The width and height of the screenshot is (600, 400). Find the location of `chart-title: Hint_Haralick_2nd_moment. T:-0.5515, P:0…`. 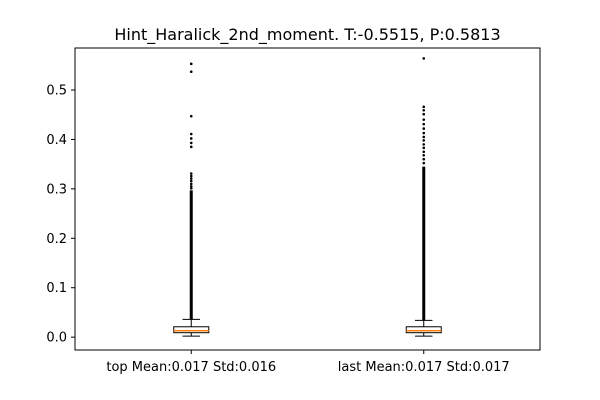

chart-title: Hint_Haralick_2nd_moment. T:-0.5515, P:0… is located at coordinates (307, 35).